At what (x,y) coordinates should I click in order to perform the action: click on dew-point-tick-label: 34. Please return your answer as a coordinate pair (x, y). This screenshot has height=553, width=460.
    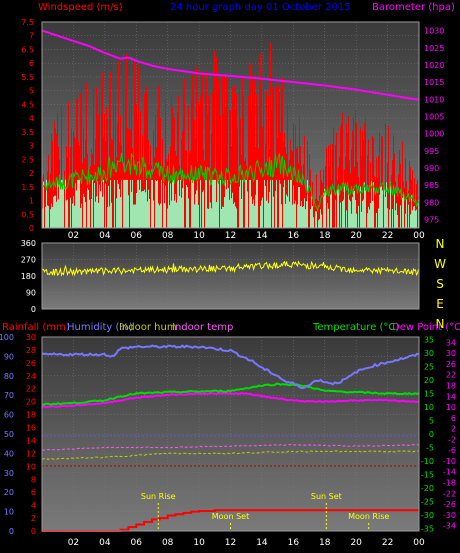
    Looking at the image, I should click on (451, 342).